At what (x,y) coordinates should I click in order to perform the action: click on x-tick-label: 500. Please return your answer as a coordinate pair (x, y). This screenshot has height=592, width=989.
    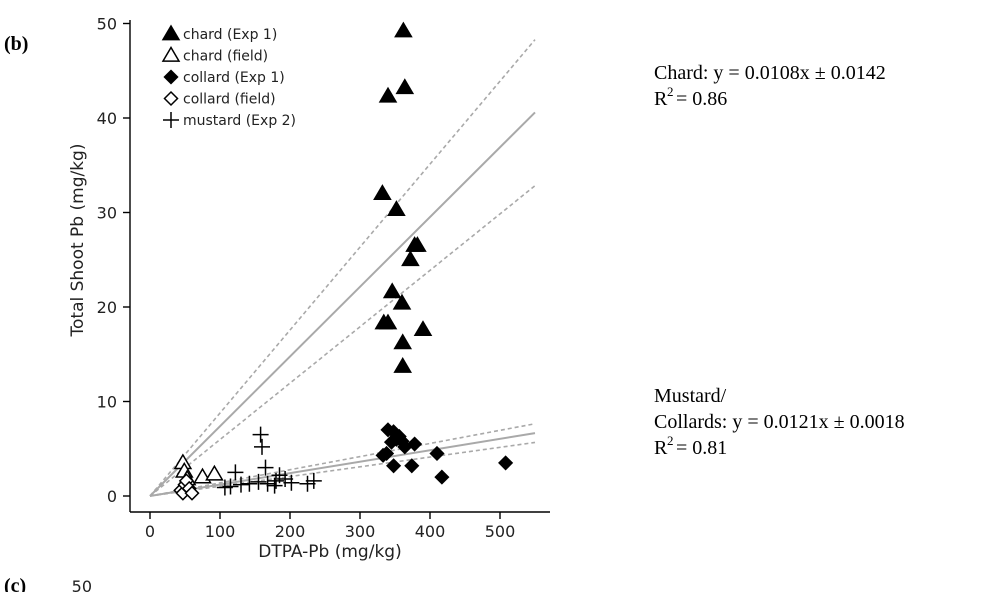
    Looking at the image, I should click on (500, 531).